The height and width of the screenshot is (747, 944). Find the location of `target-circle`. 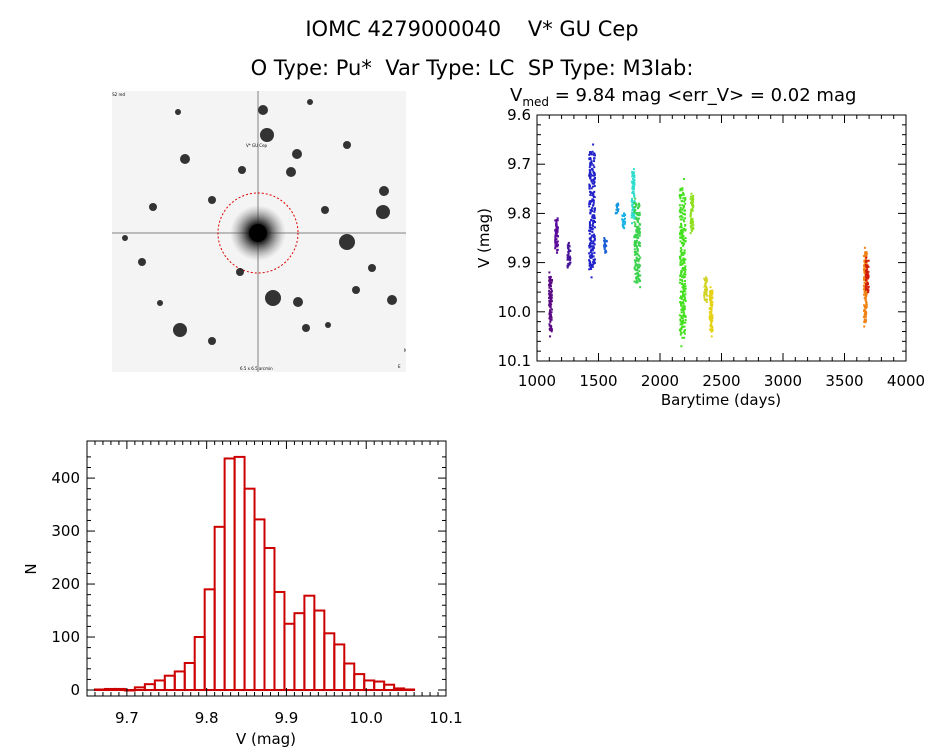

target-circle is located at coordinates (258, 233).